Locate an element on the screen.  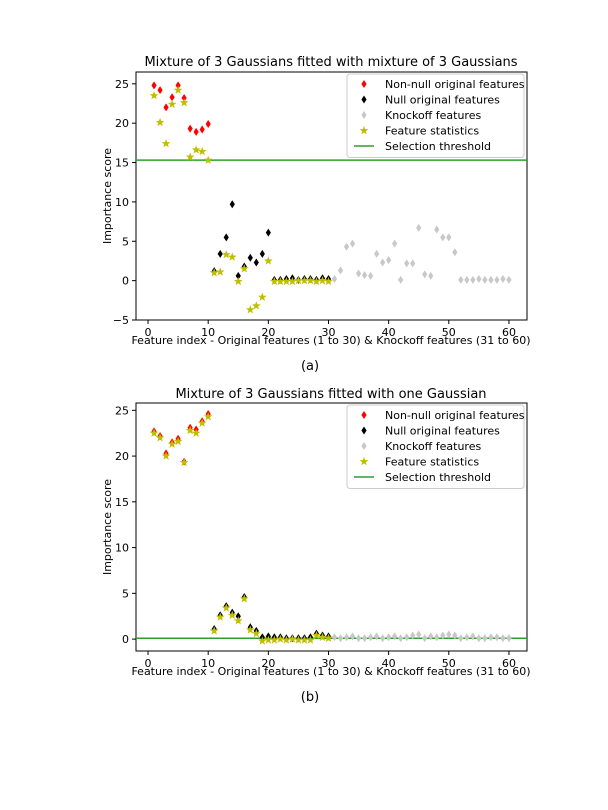
legend-box is located at coordinates (435, 446).